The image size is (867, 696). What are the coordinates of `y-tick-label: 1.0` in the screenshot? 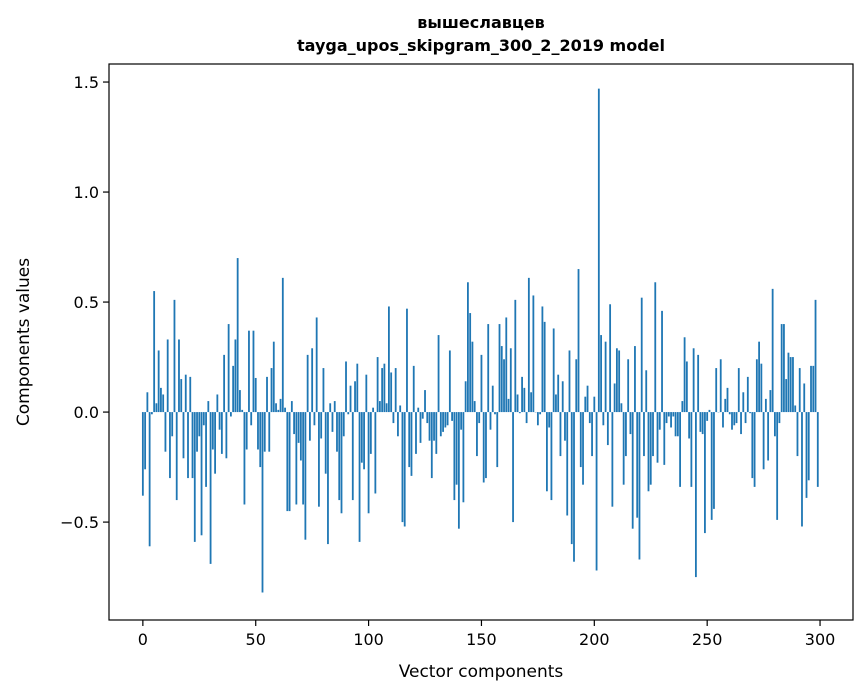 It's located at (86, 192).